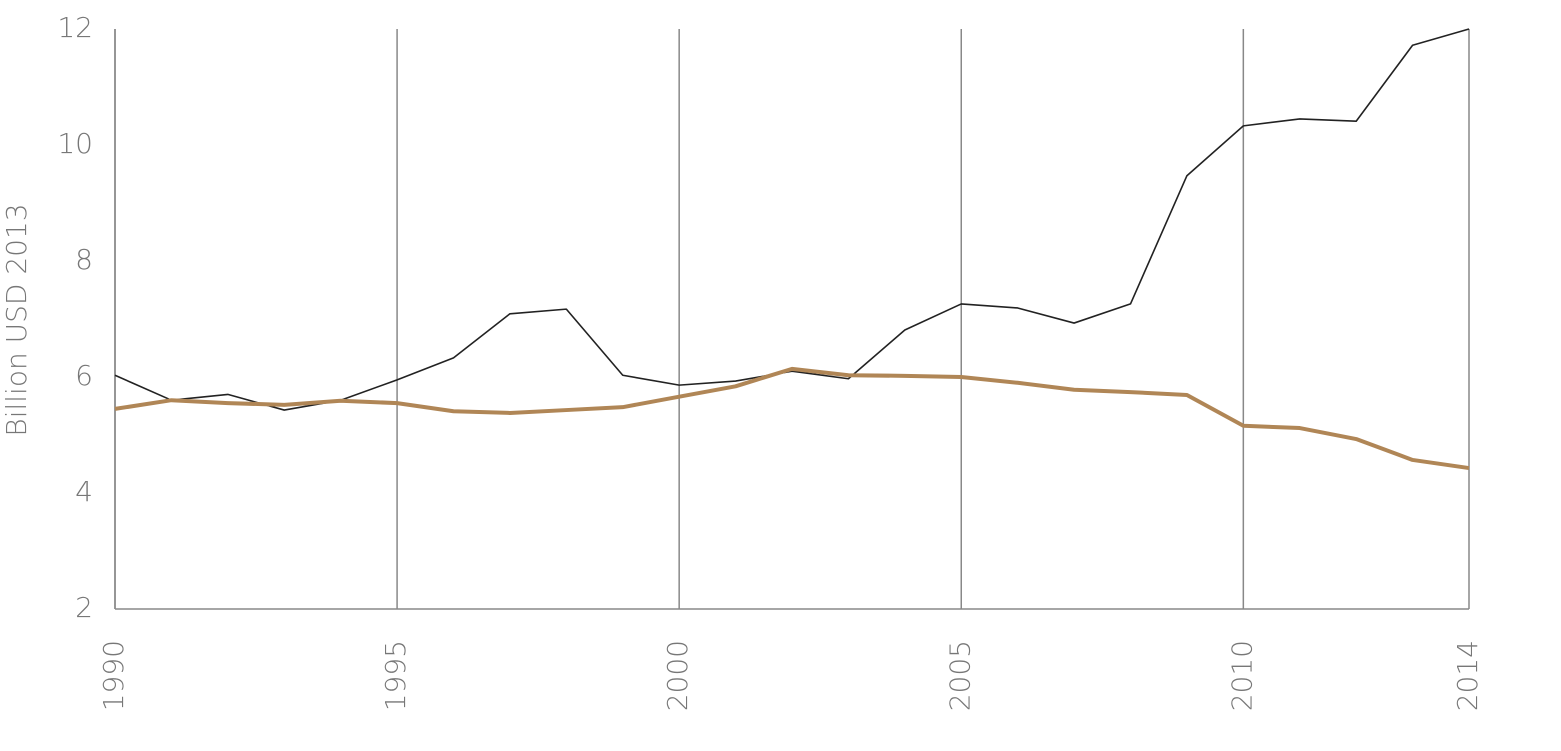 The height and width of the screenshot is (751, 1561). I want to click on x-tick-label: 2010, so click(1241, 675).